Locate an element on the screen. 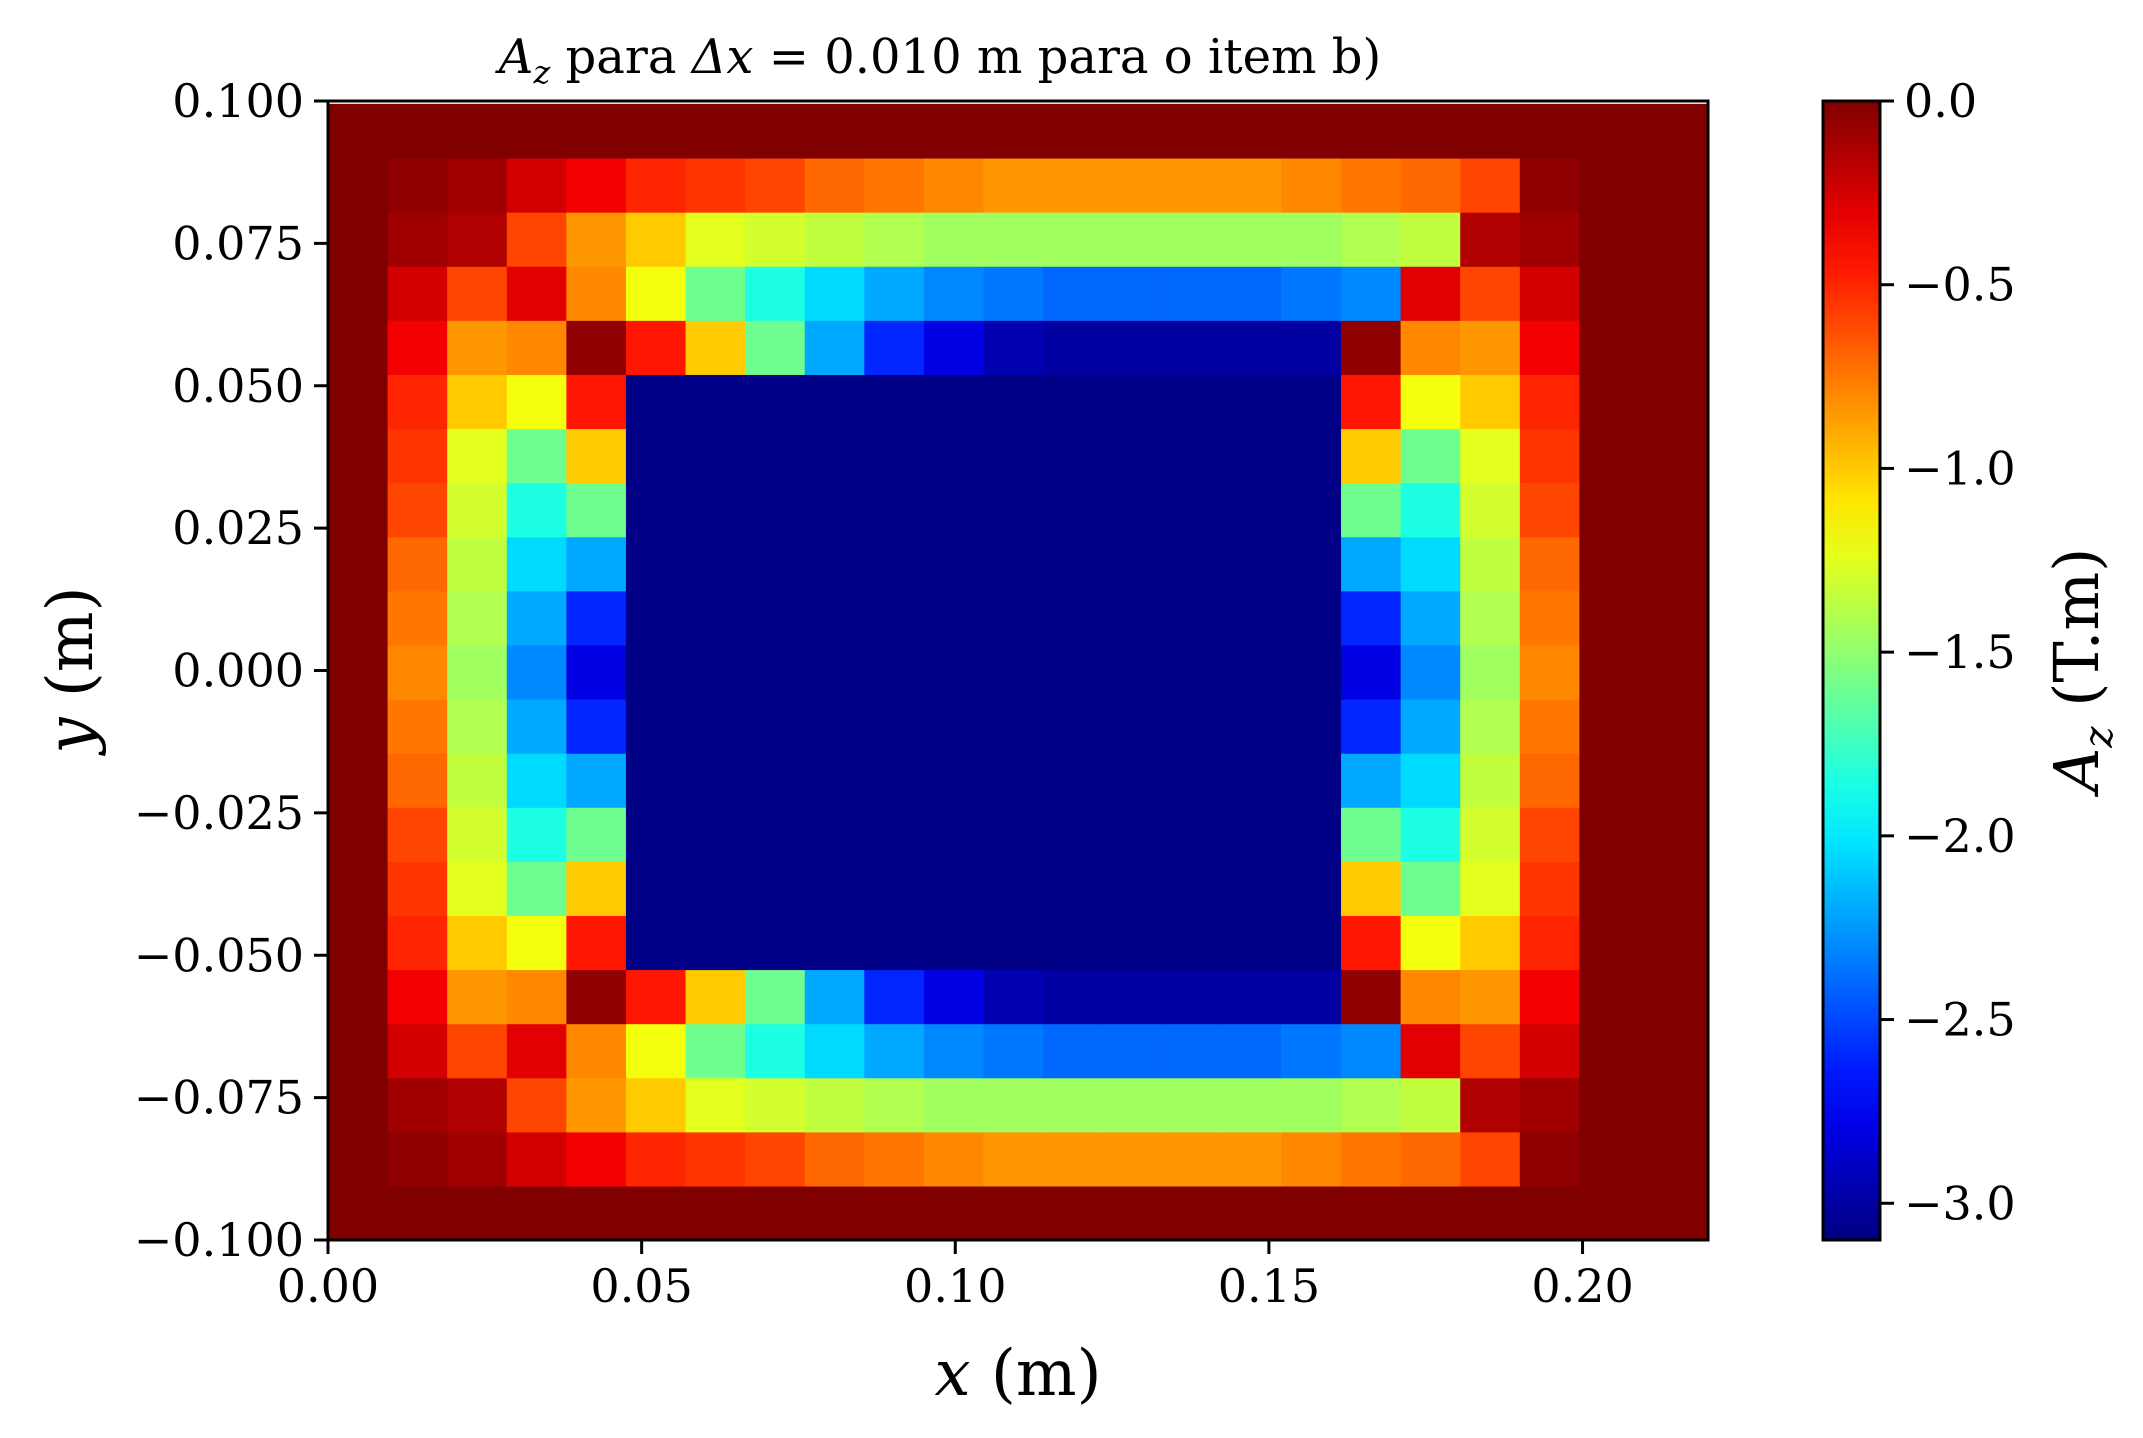 The image size is (2143, 1438). colorbar-tick-label: 0.0 is located at coordinates (1940, 101).